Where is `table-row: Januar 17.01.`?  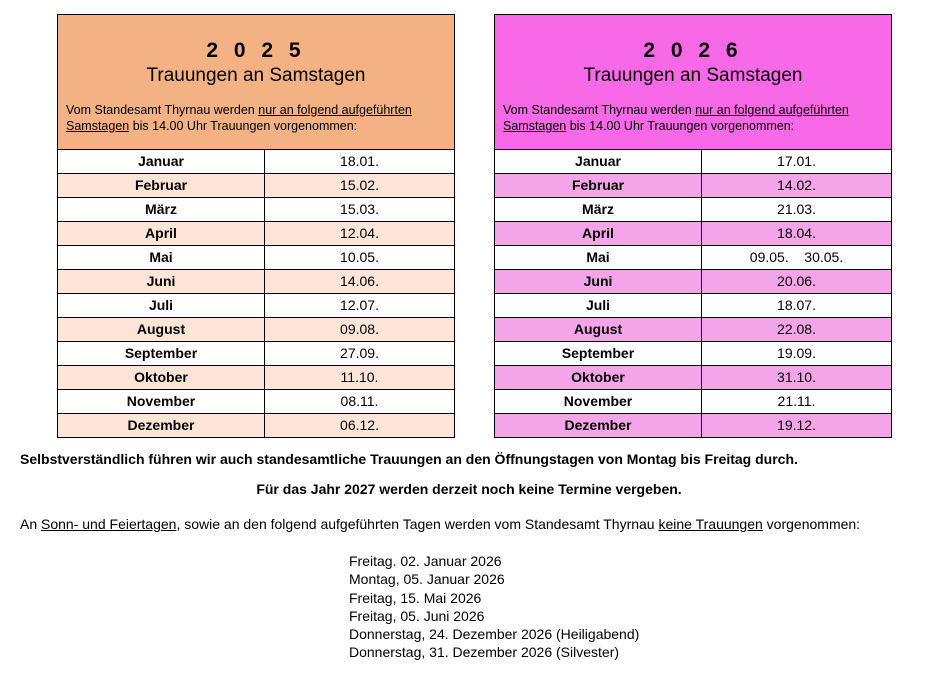
table-row: Januar 17.01. is located at coordinates (693, 162).